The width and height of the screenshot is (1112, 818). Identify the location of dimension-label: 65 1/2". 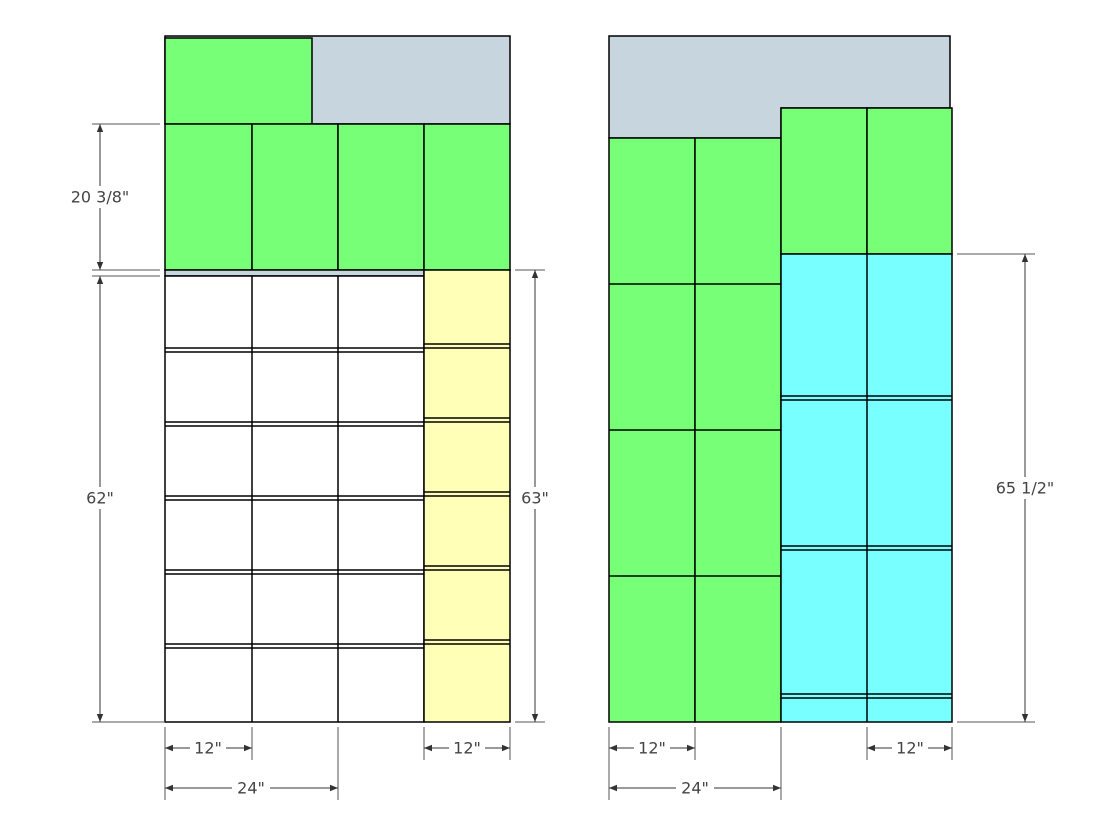
(1025, 488).